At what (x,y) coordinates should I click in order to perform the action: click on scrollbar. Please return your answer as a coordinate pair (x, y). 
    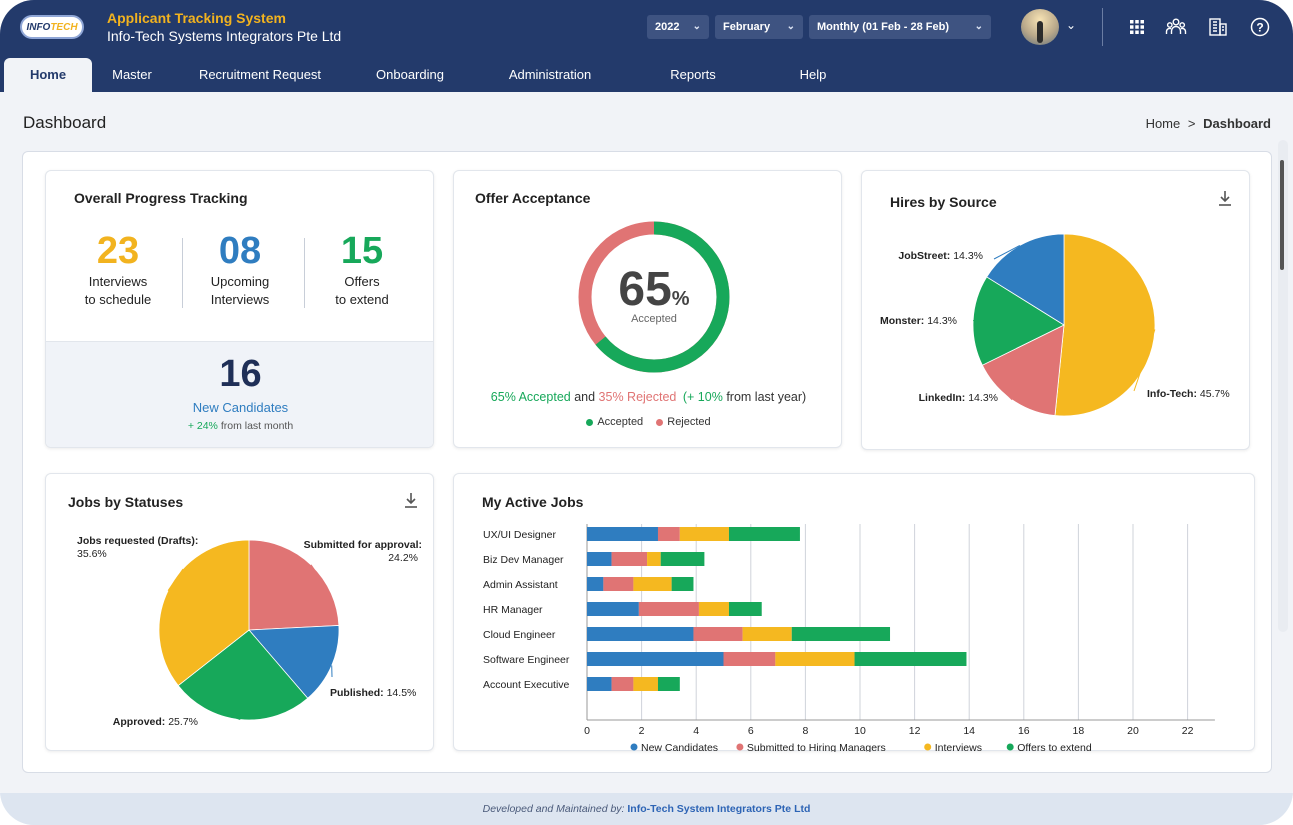
    Looking at the image, I should click on (1283, 386).